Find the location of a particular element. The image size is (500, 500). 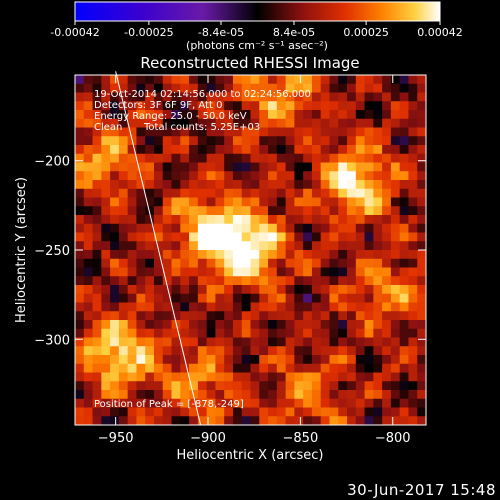

x-tick-label: −950 is located at coordinates (116, 438).